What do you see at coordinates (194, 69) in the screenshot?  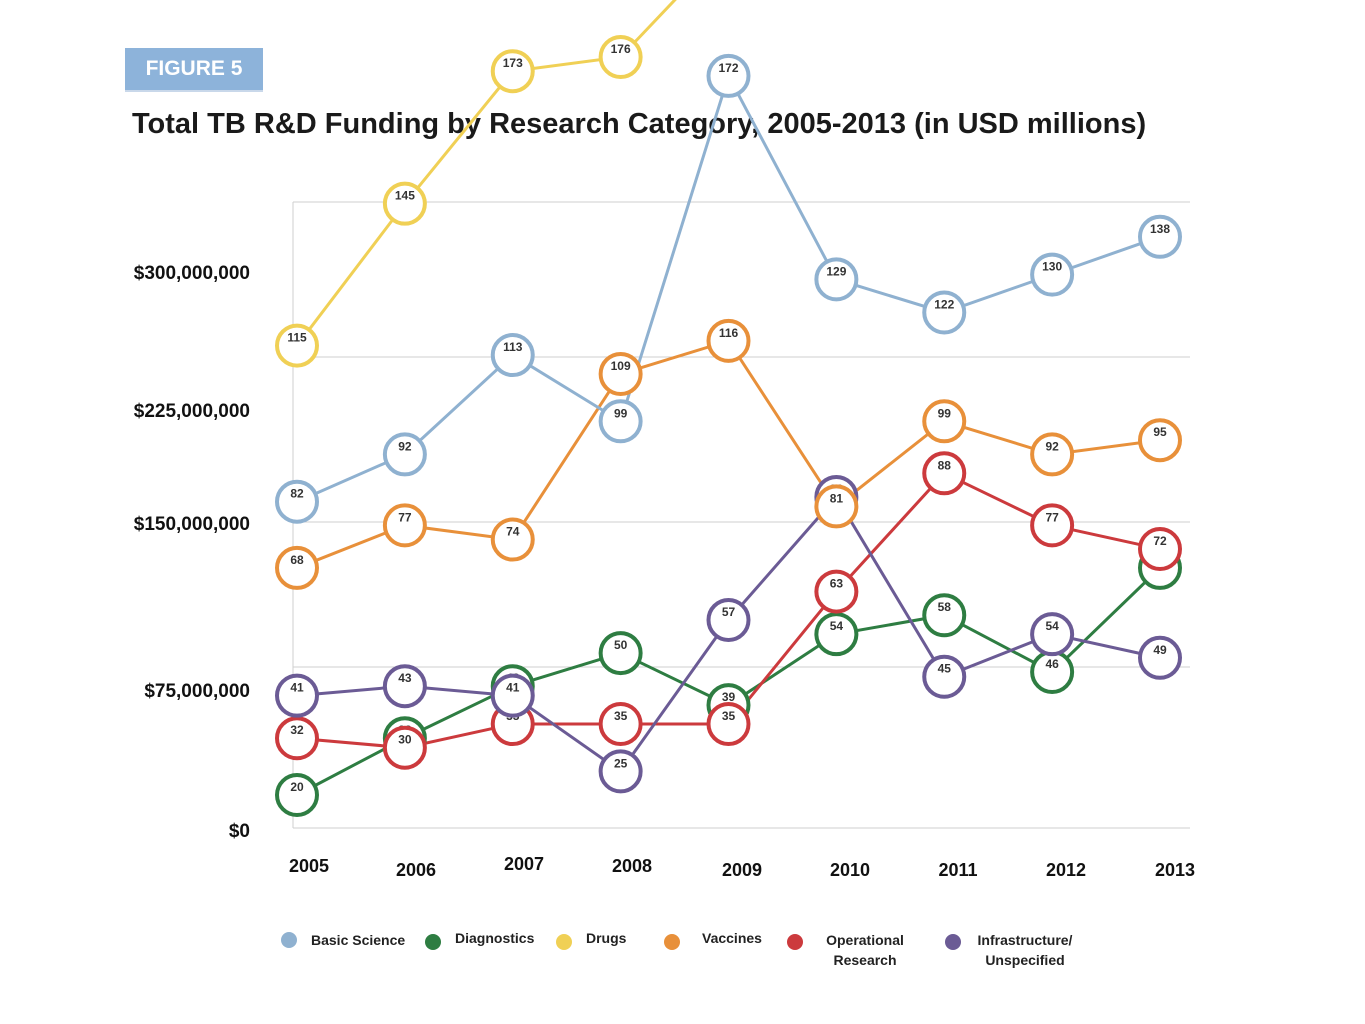 I see `figure-badge: FIGURE 5` at bounding box center [194, 69].